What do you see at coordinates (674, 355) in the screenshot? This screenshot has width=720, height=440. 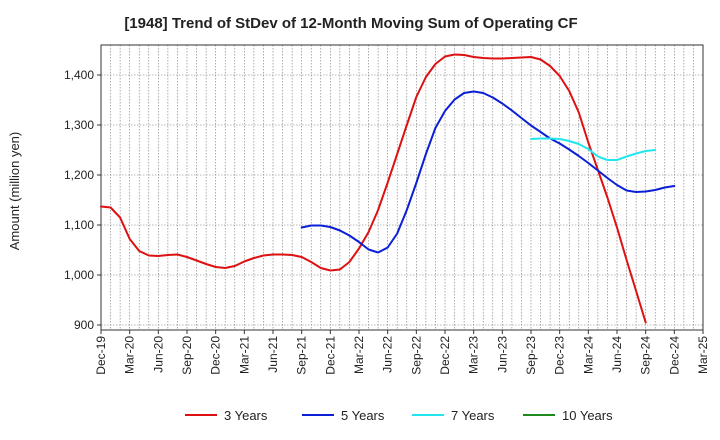 I see `x-tick-label: Dec-24` at bounding box center [674, 355].